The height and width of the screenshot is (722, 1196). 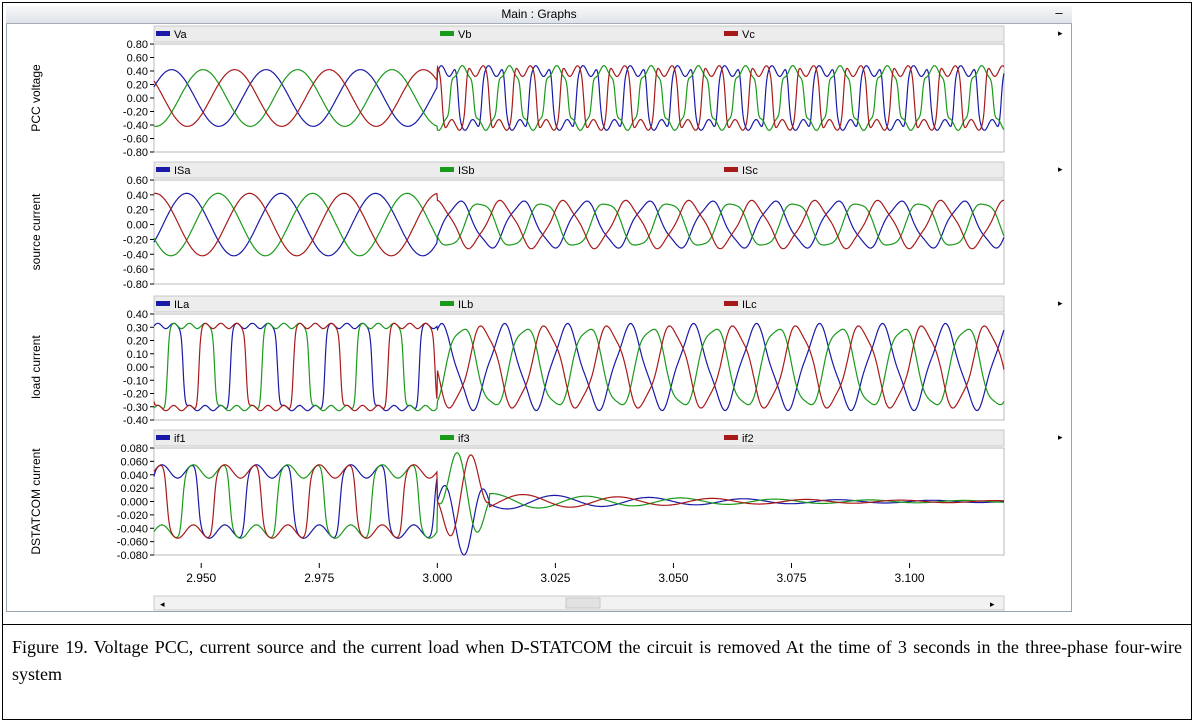 What do you see at coordinates (132, 529) in the screenshot?
I see `y-tick-label: -0.040` at bounding box center [132, 529].